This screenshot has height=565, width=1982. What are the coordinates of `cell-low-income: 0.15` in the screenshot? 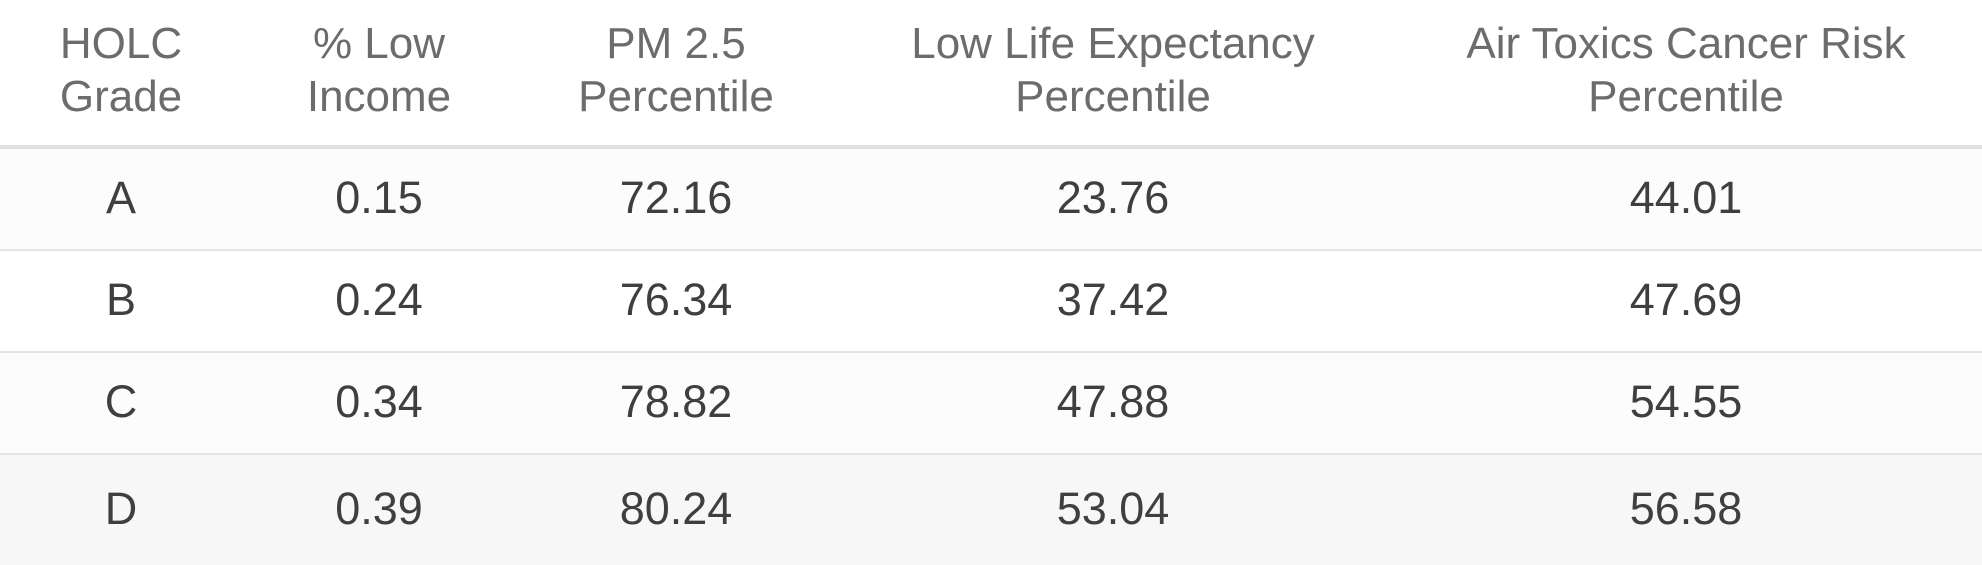 It's located at (379, 197).